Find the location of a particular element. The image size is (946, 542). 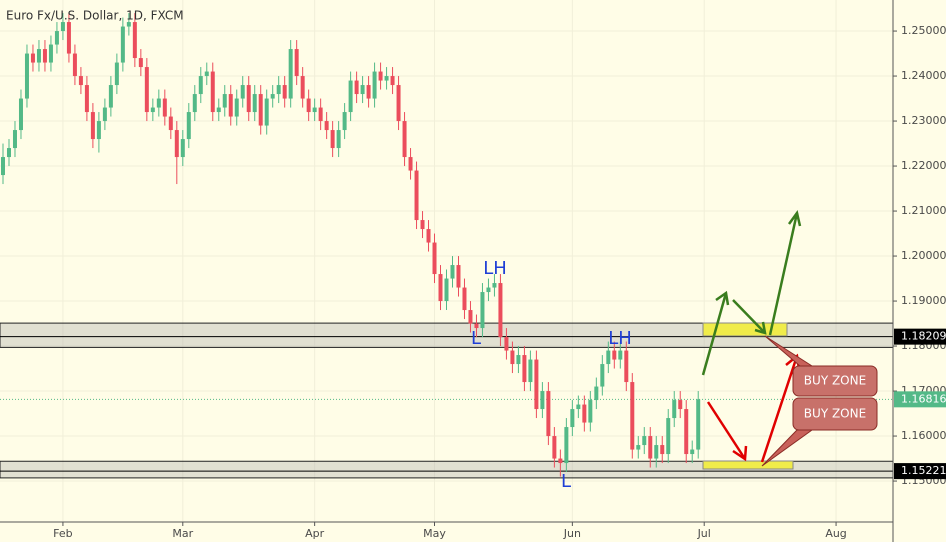

price-tag-label: 1.18209 is located at coordinates (923, 336).